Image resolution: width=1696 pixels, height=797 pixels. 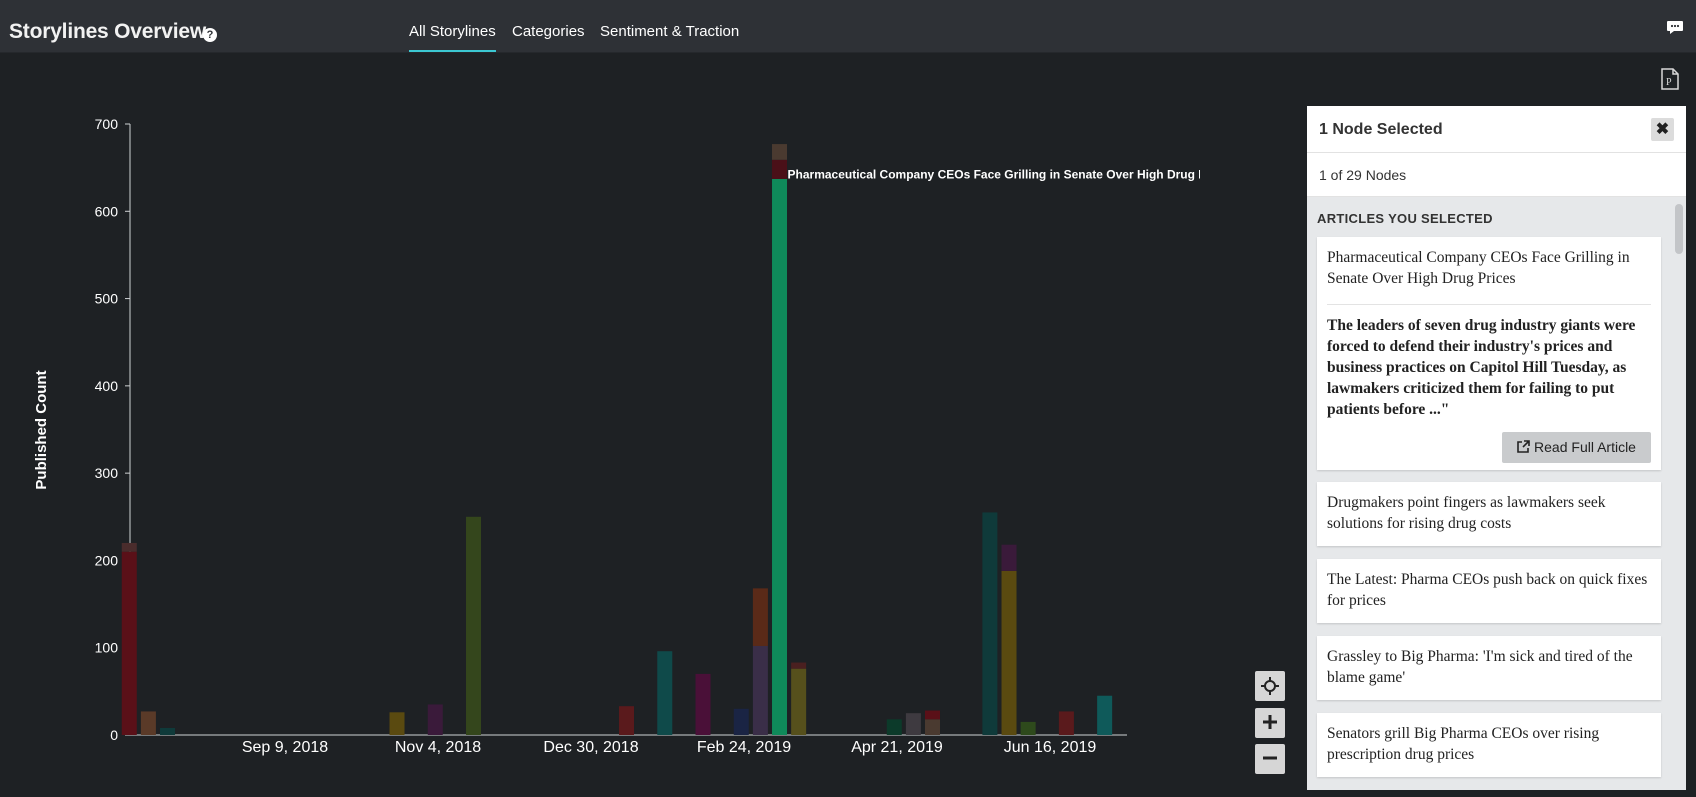 I want to click on y-tick-label: 700, so click(x=107, y=124).